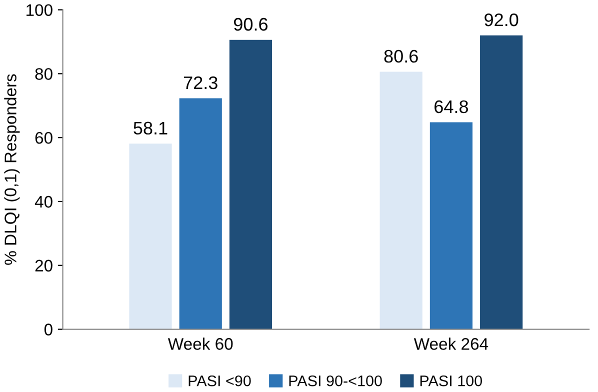 This screenshot has width=598, height=392. What do you see at coordinates (451, 344) in the screenshot?
I see `x-tick-label: Week 264` at bounding box center [451, 344].